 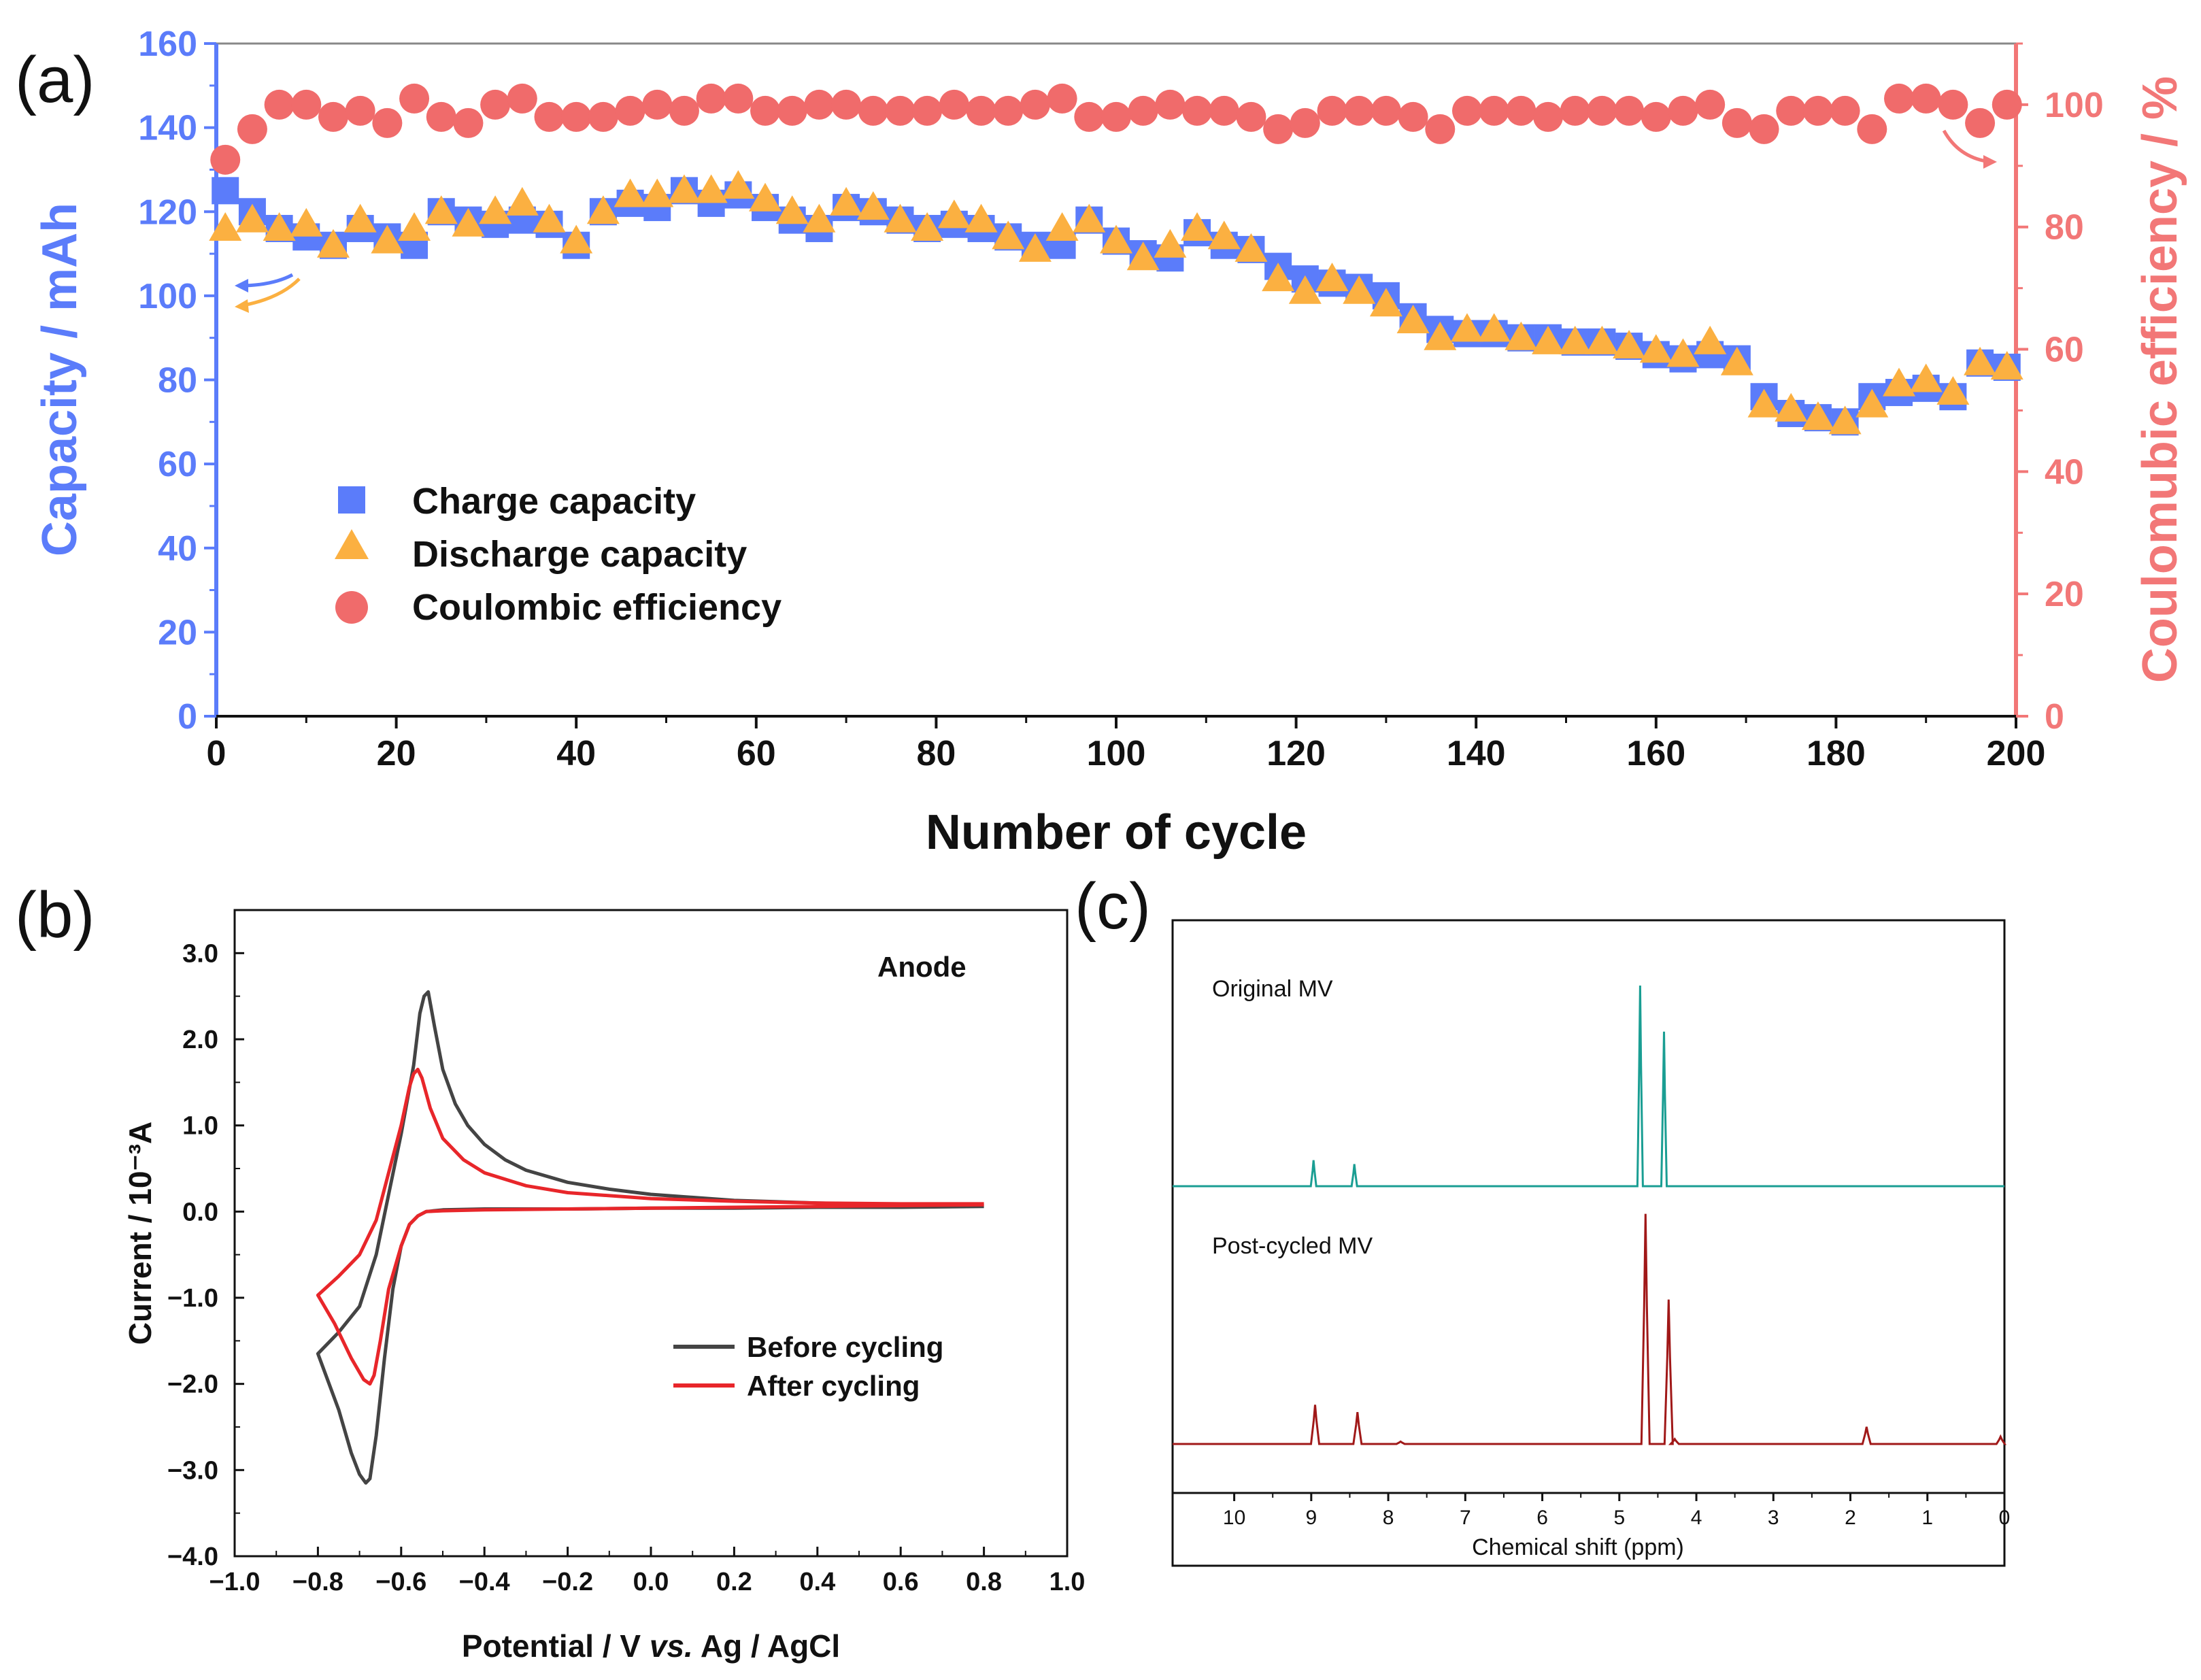 I want to click on legend-after-label: After cycling, so click(x=833, y=1386).